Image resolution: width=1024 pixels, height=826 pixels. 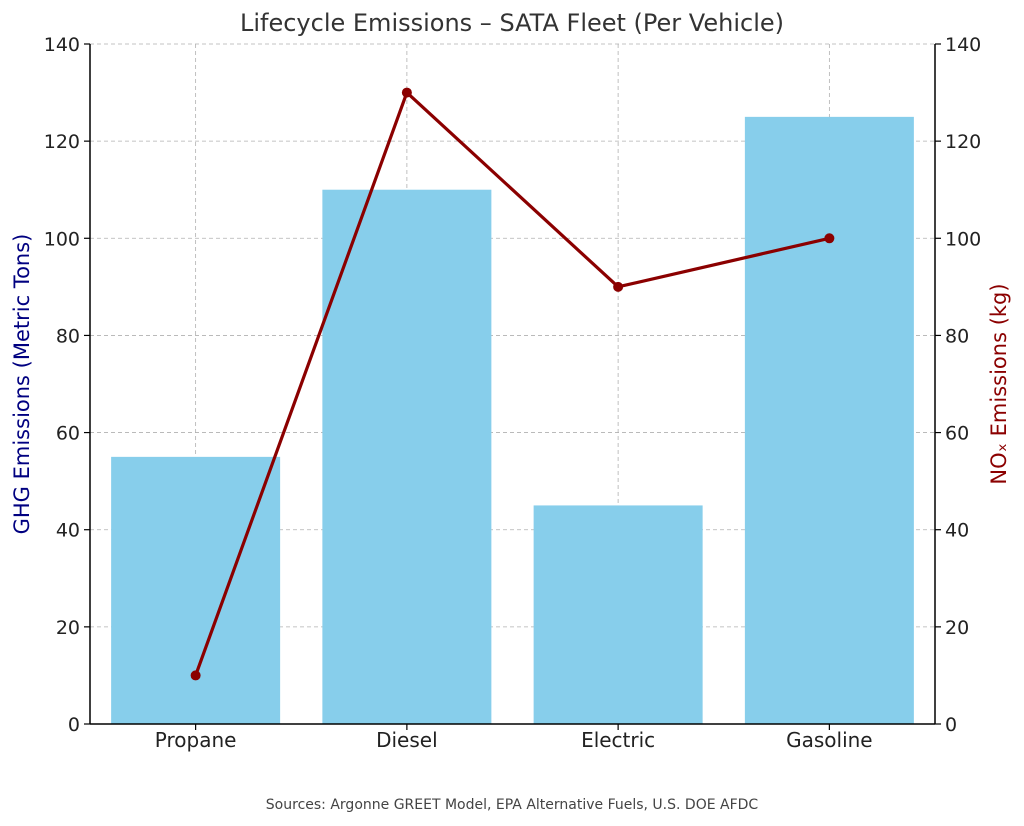 I want to click on y-right-tick-label: 120, so click(x=963, y=142).